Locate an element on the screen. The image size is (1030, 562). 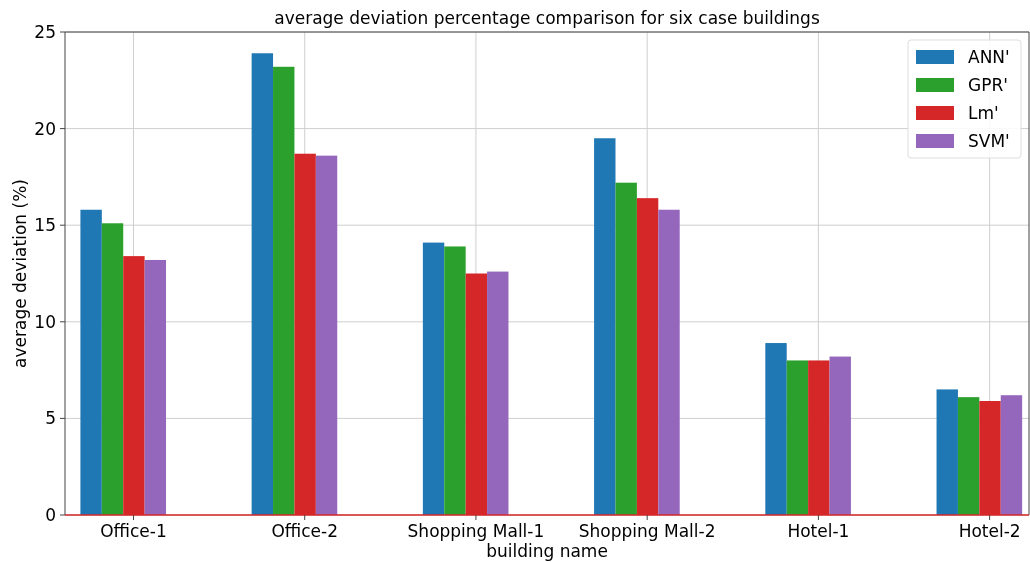
legend-label: SVM' is located at coordinates (989, 140).